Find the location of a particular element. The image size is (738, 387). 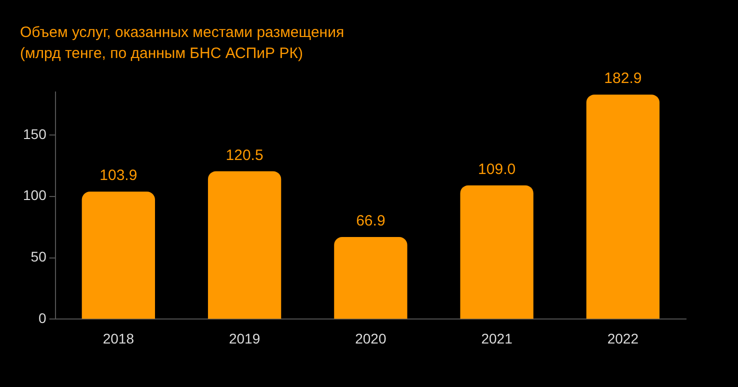

y-tick-label: 0 is located at coordinates (42, 318).